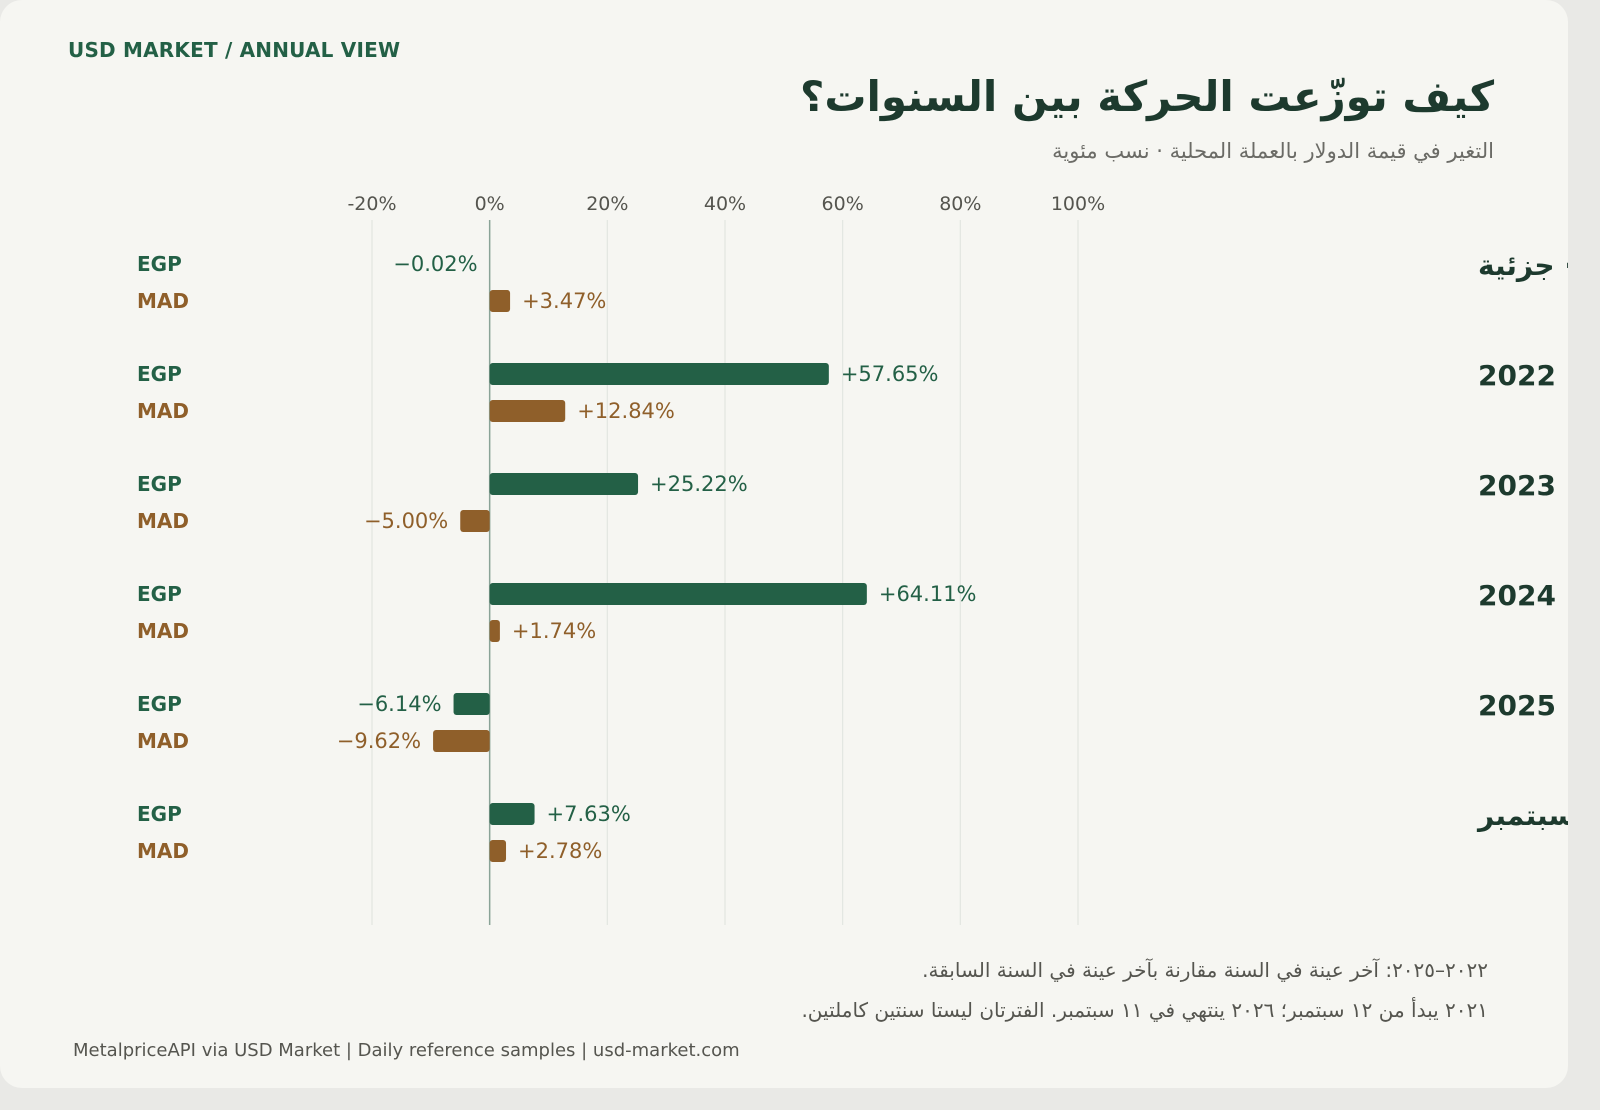  I want to click on x-tick-label: 0%, so click(490, 204).